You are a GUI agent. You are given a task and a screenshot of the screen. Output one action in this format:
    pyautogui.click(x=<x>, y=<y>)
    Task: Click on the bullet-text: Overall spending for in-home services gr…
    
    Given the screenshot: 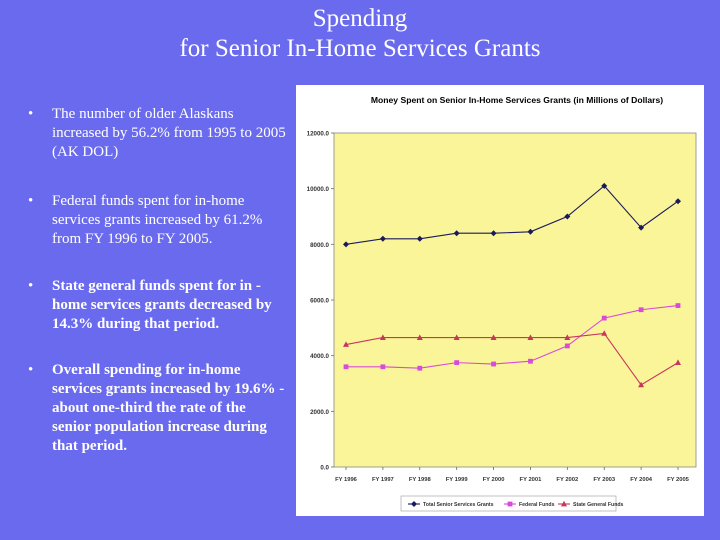 What is the action you would take?
    pyautogui.click(x=168, y=408)
    